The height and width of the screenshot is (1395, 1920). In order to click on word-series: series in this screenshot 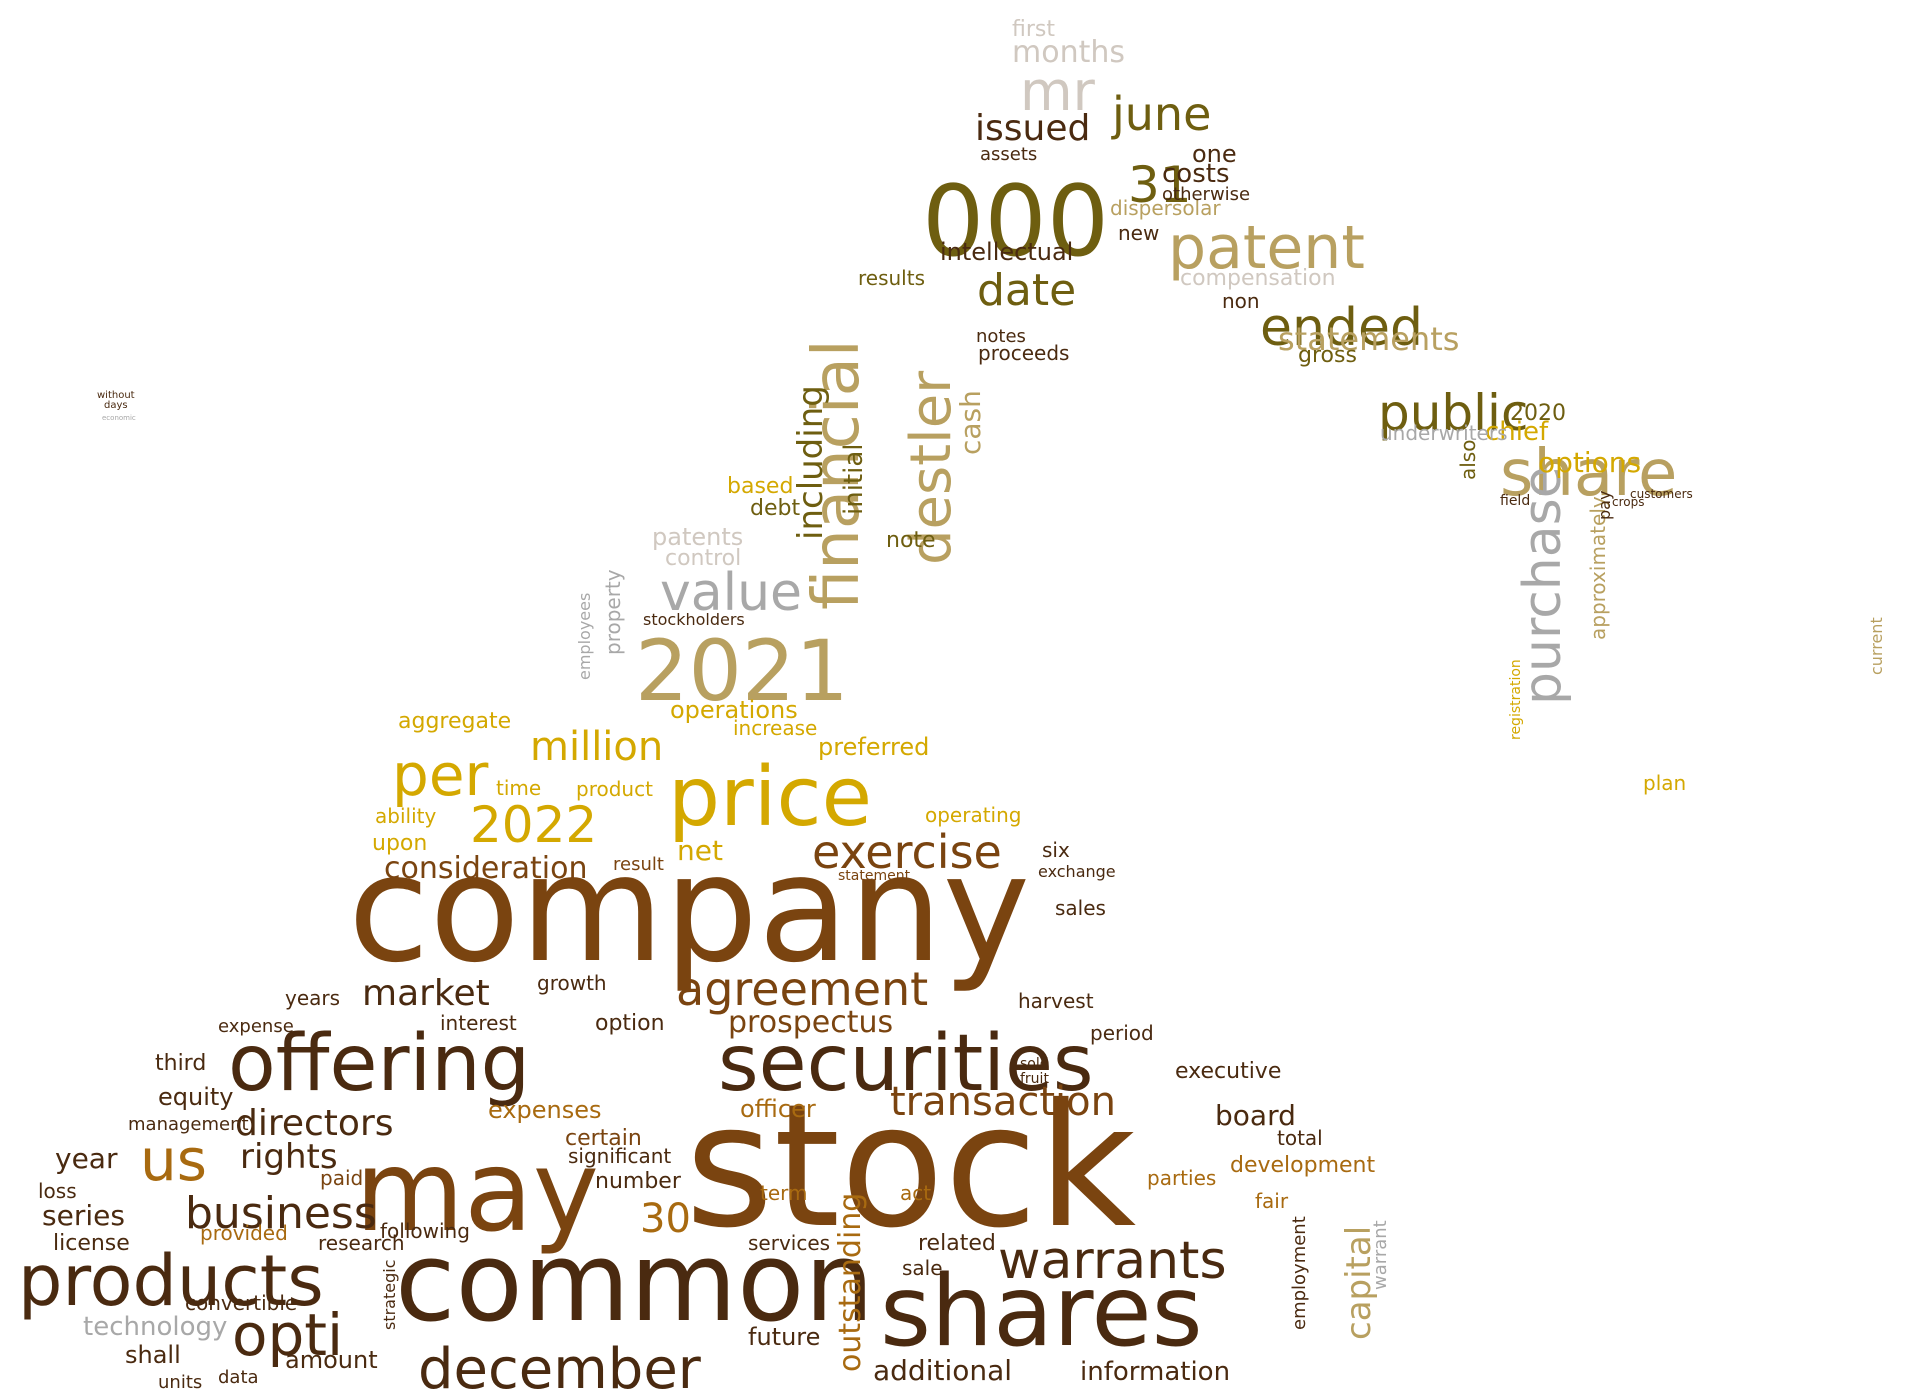, I will do `click(83, 1215)`.